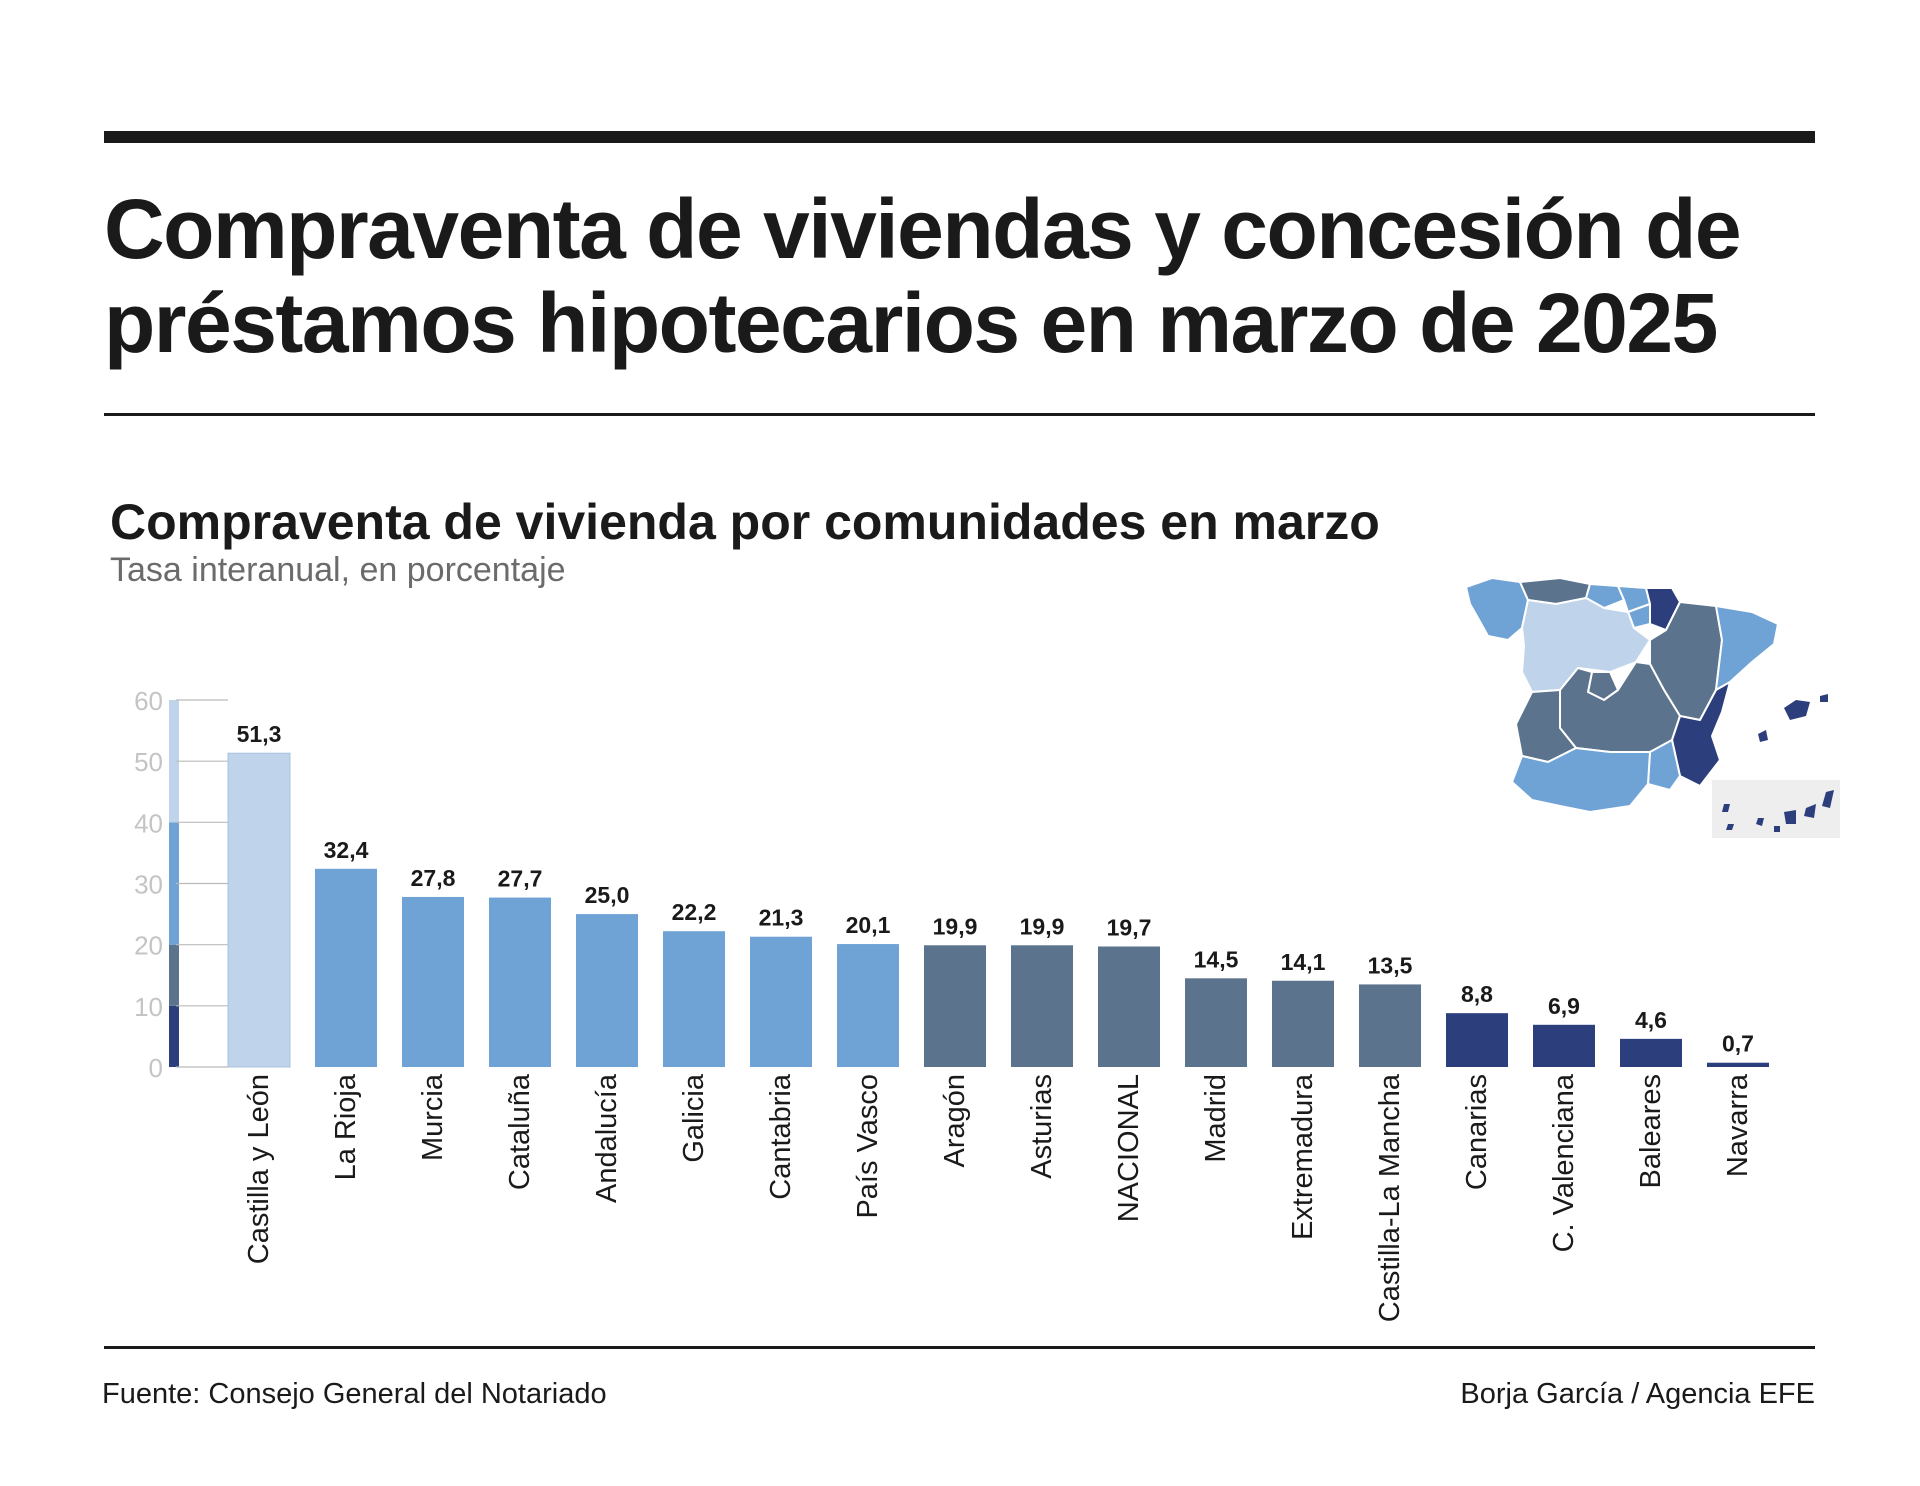 The image size is (1920, 1486). Describe the element at coordinates (520, 1131) in the screenshot. I see `x-category-label: Cataluña` at that location.